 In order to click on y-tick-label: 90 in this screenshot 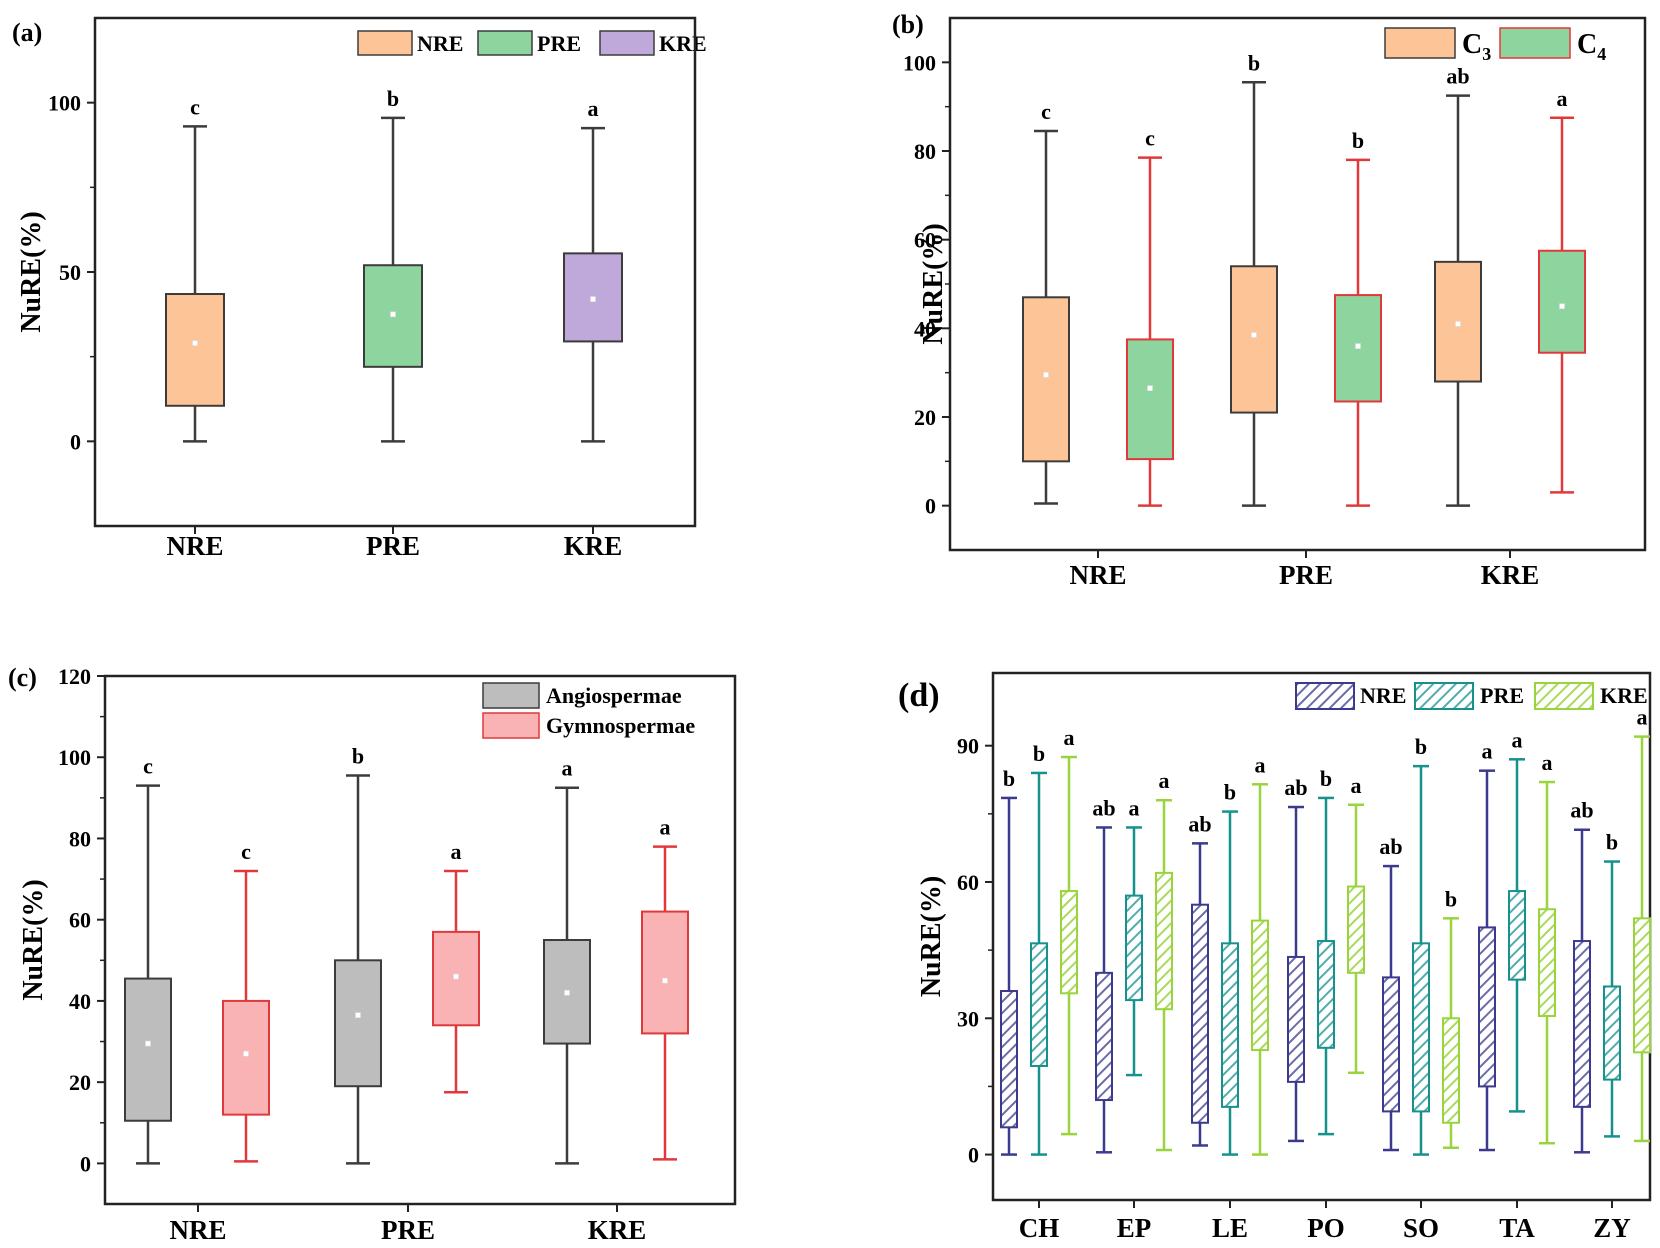, I will do `click(968, 746)`.